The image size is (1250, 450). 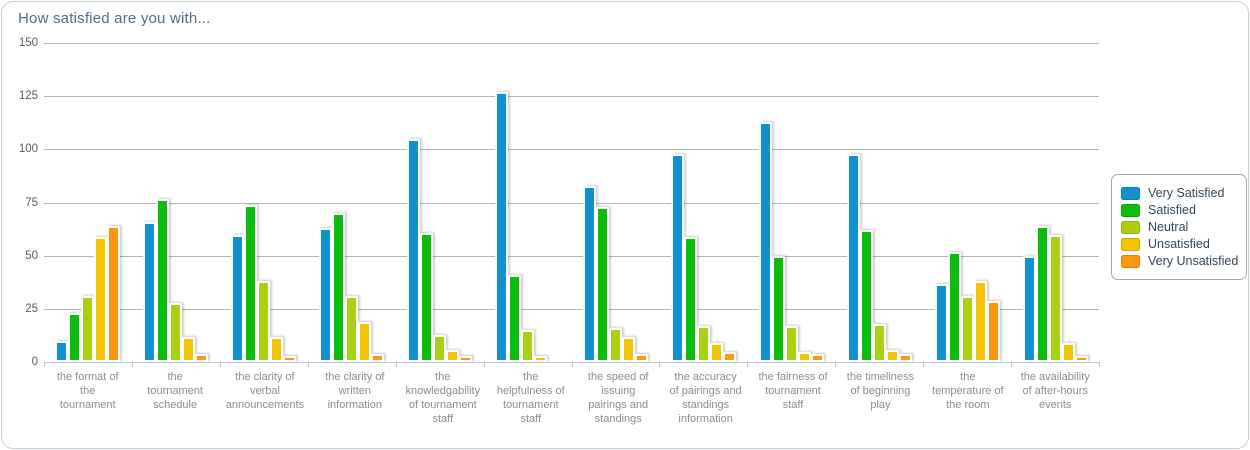 I want to click on legend-item: Neutral, so click(x=1179, y=227).